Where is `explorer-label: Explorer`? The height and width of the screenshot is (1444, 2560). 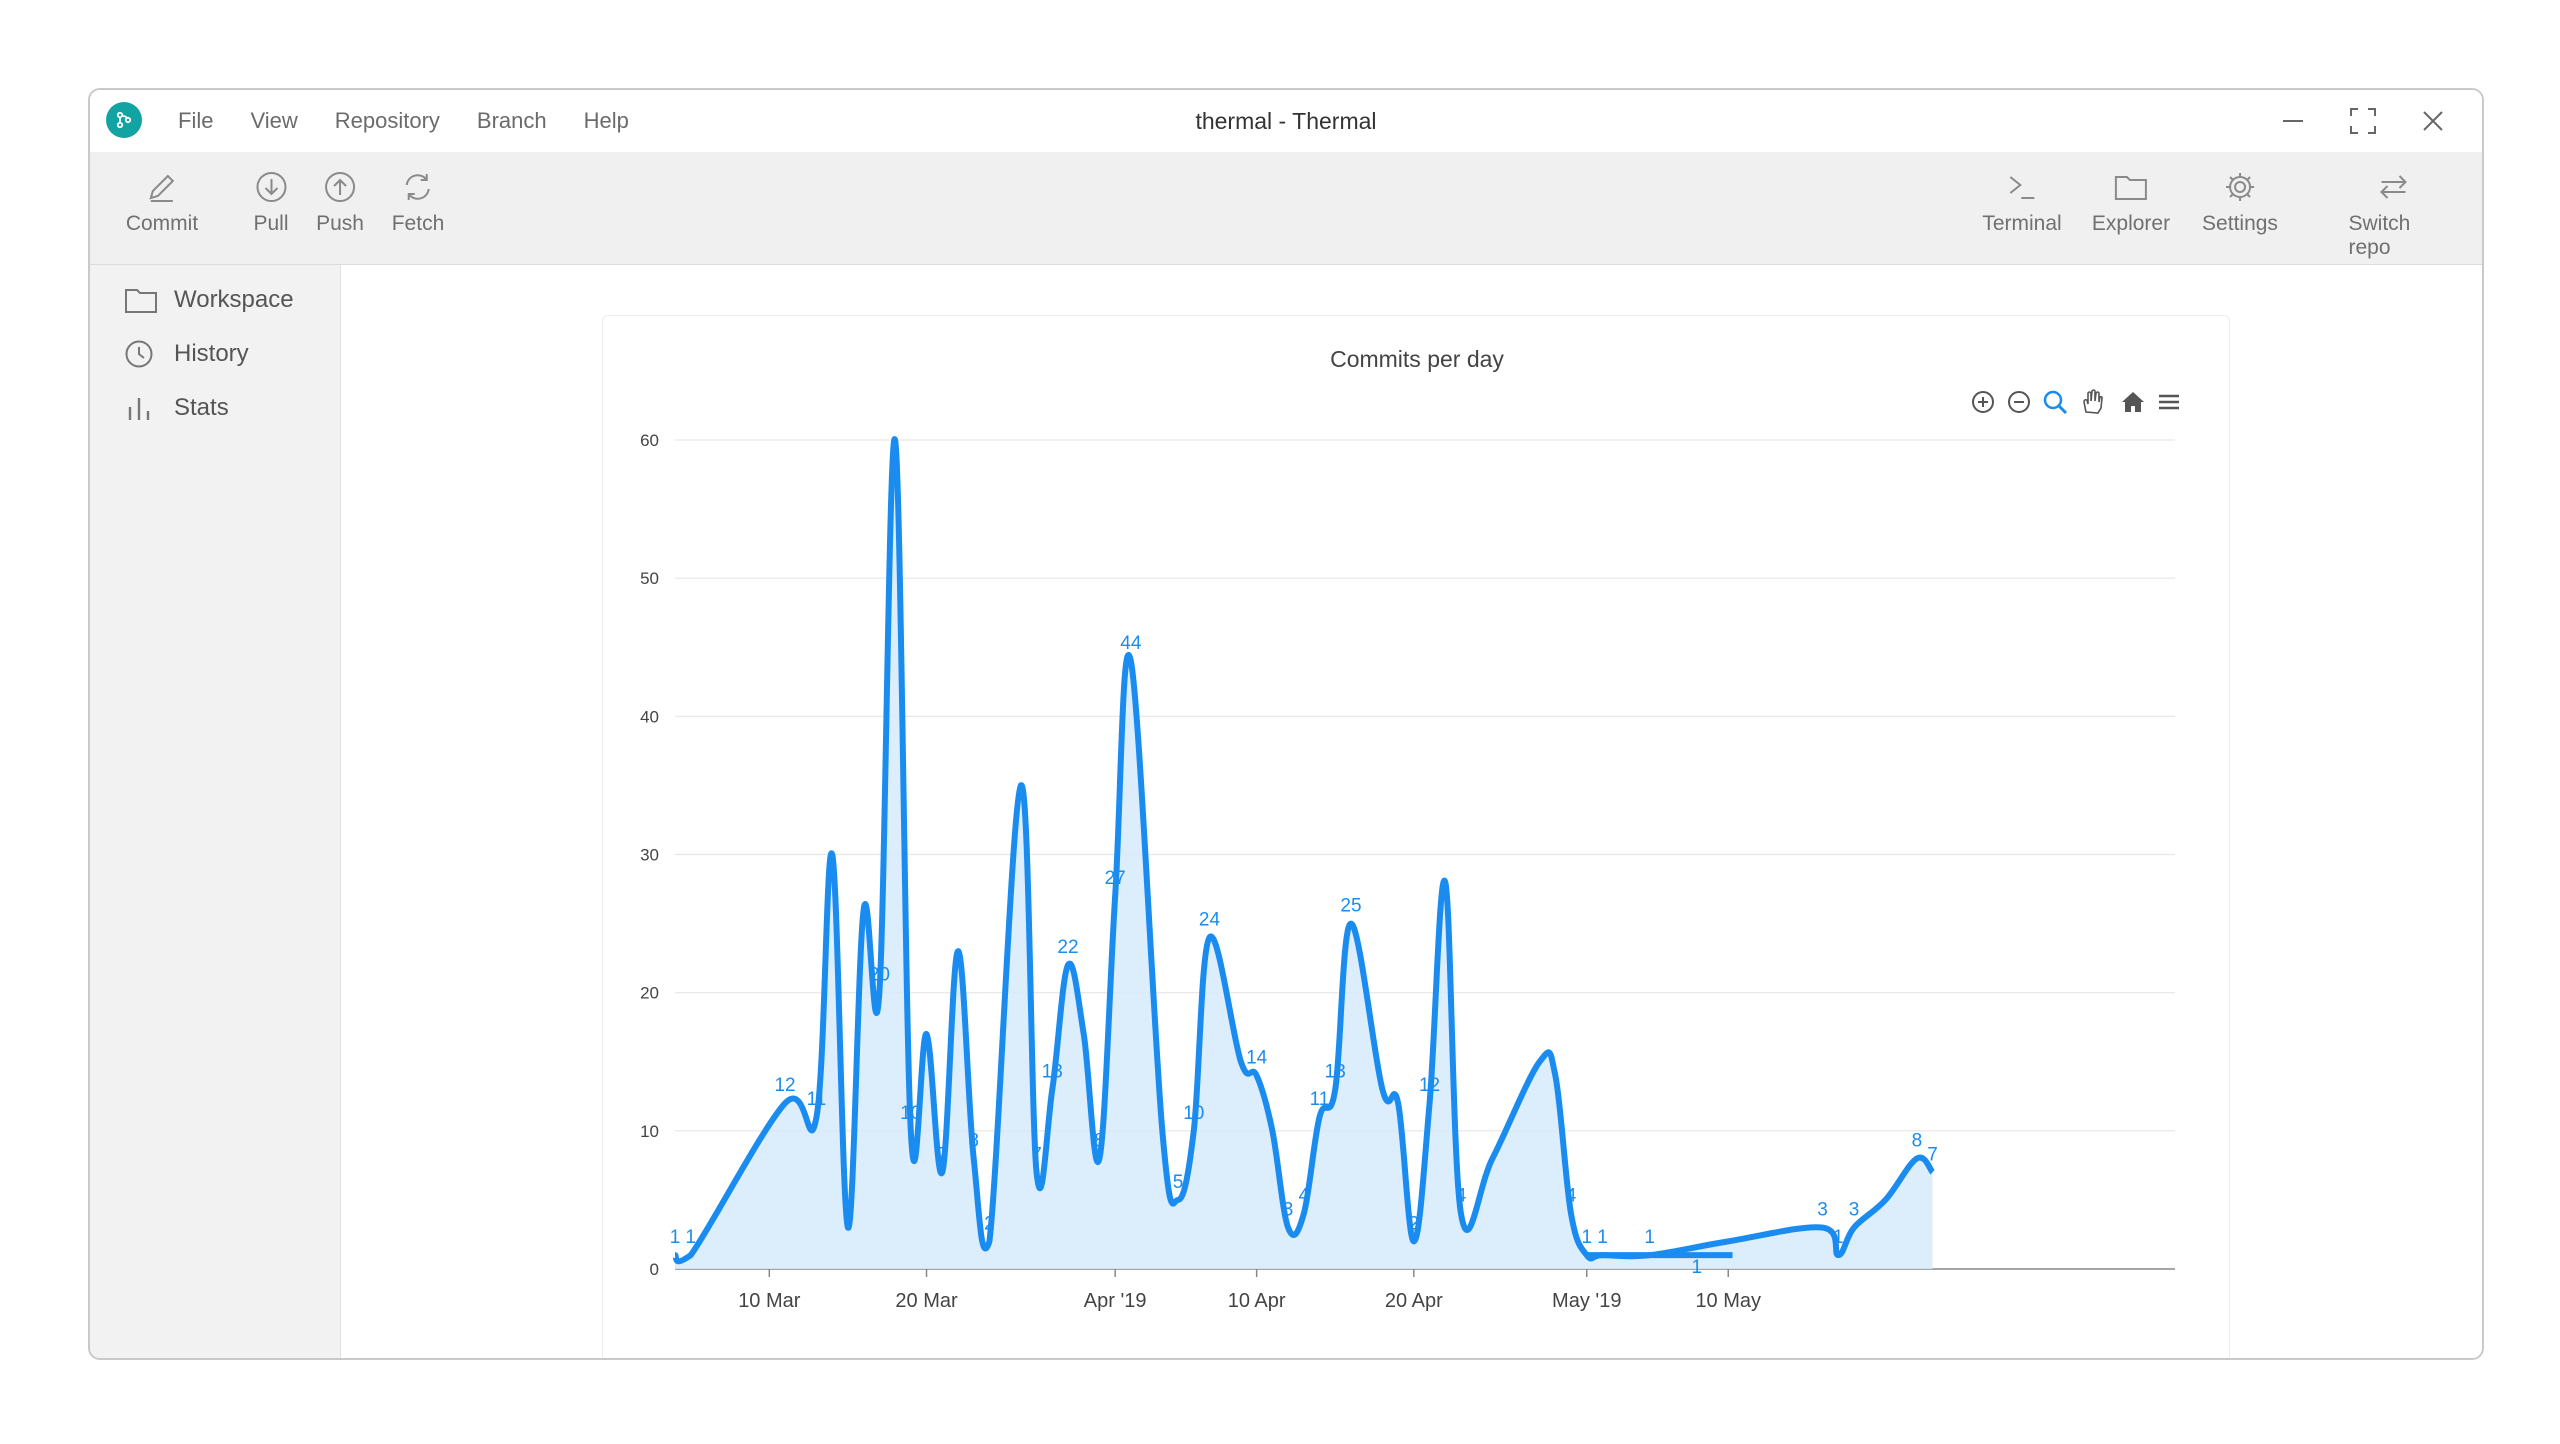 explorer-label: Explorer is located at coordinates (2131, 223).